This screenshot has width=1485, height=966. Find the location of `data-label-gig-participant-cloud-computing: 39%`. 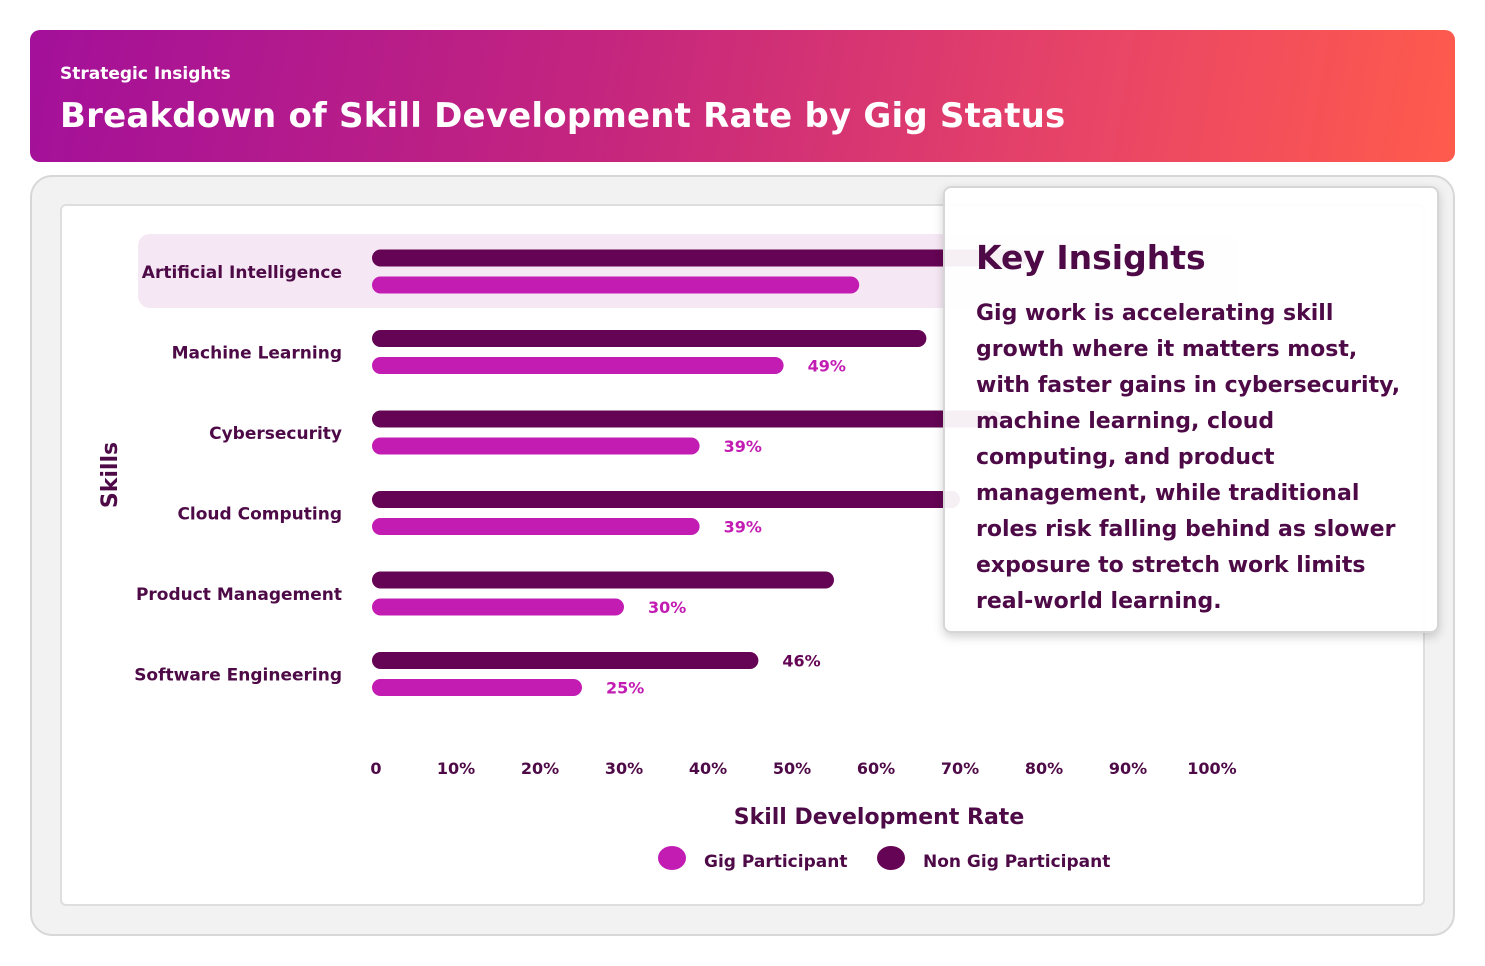

data-label-gig-participant-cloud-computing: 39% is located at coordinates (743, 527).